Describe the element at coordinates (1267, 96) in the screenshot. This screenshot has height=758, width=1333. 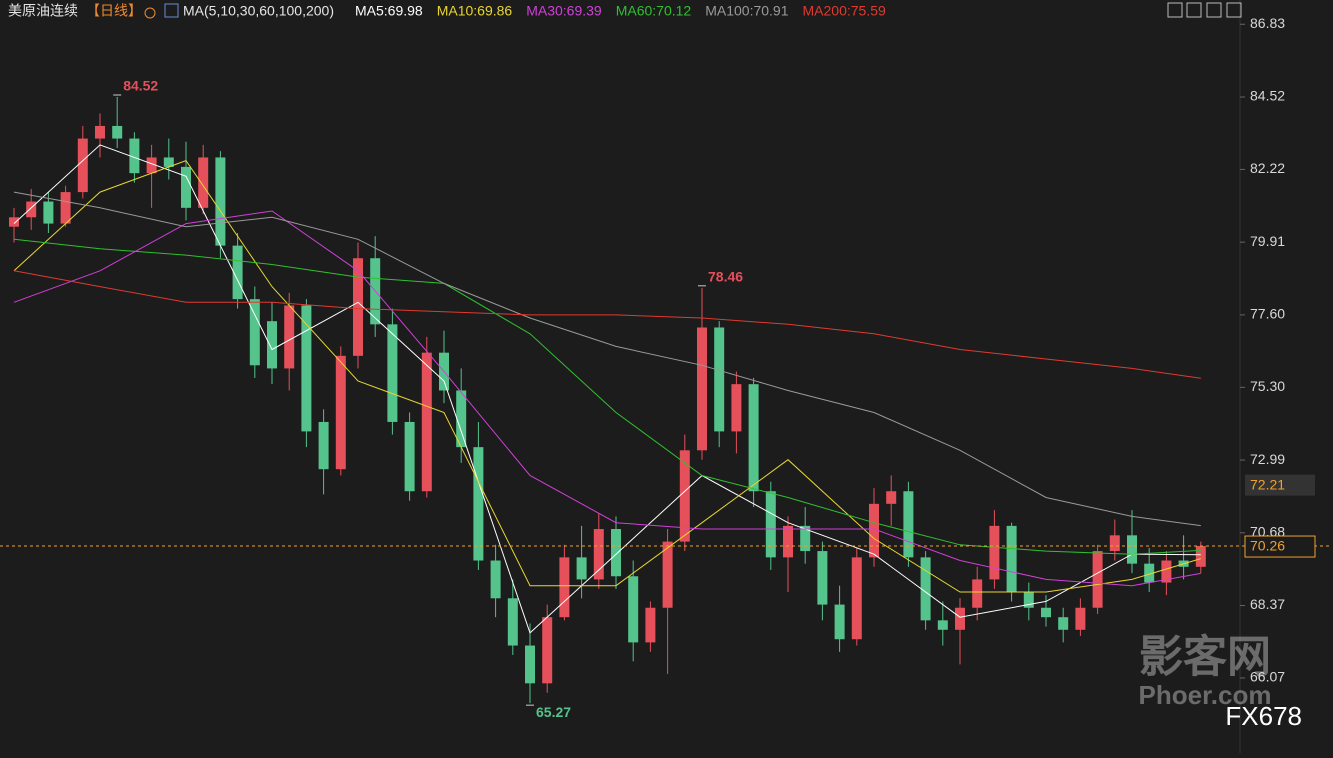
I see `y-tick-label: 84.52` at that location.